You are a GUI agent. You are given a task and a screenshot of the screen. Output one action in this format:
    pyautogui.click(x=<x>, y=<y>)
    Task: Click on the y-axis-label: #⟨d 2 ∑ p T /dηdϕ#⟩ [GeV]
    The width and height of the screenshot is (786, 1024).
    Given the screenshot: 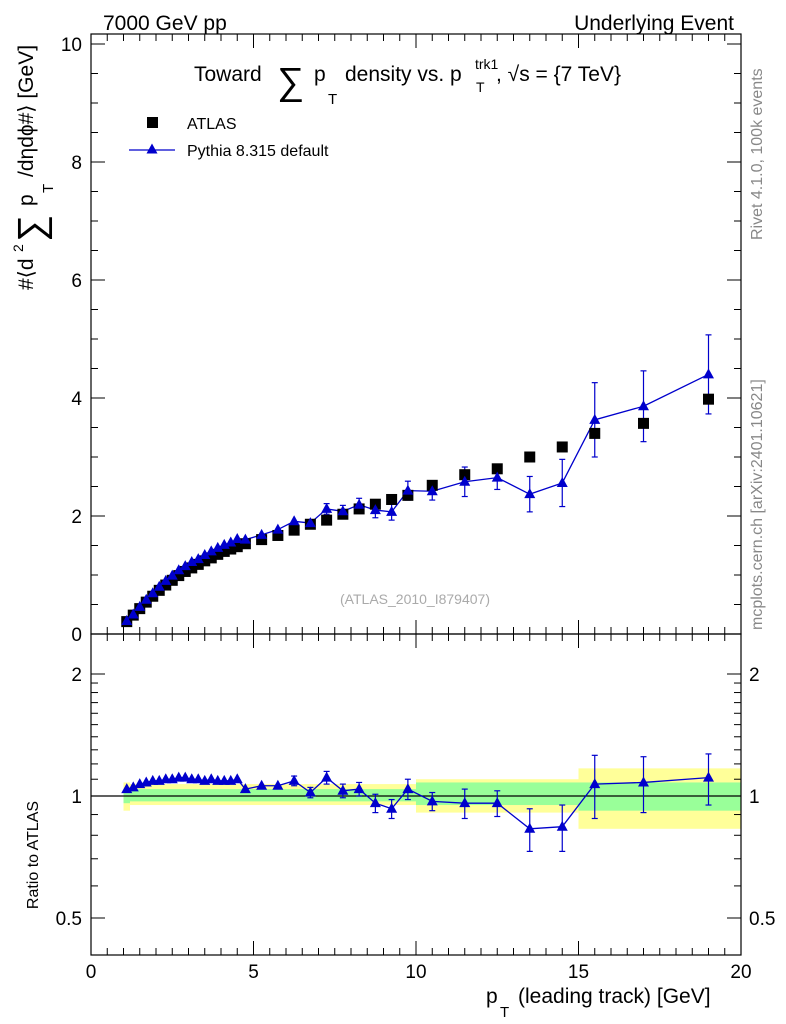 What is the action you would take?
    pyautogui.click(x=33, y=167)
    